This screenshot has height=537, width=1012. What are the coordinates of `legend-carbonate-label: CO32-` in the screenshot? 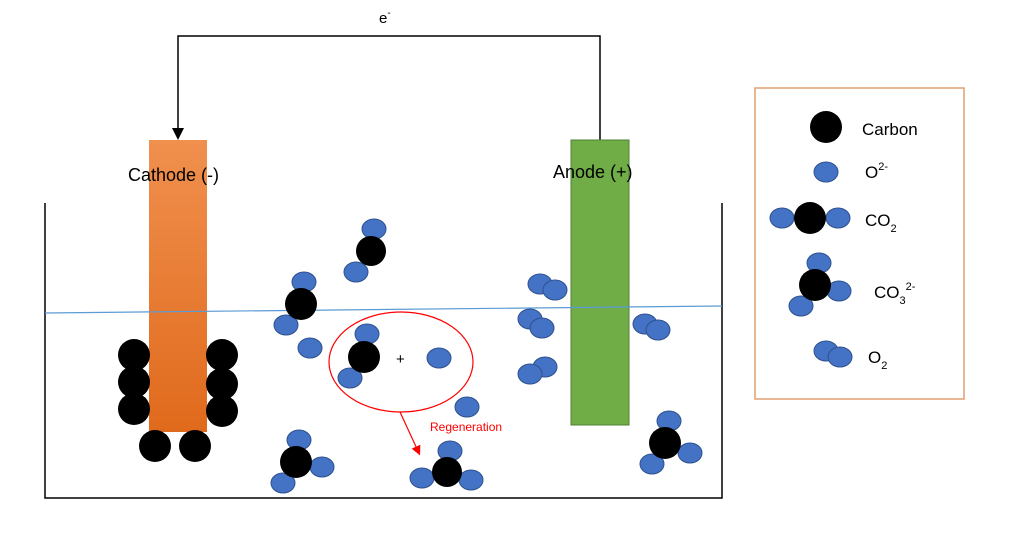 It's located at (895, 294).